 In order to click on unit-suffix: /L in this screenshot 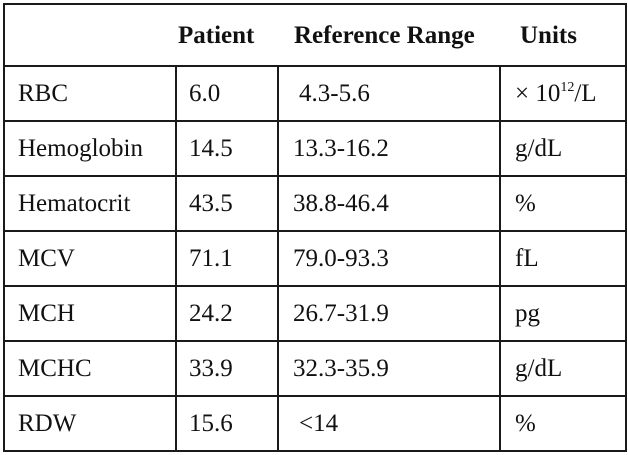, I will do `click(585, 93)`.